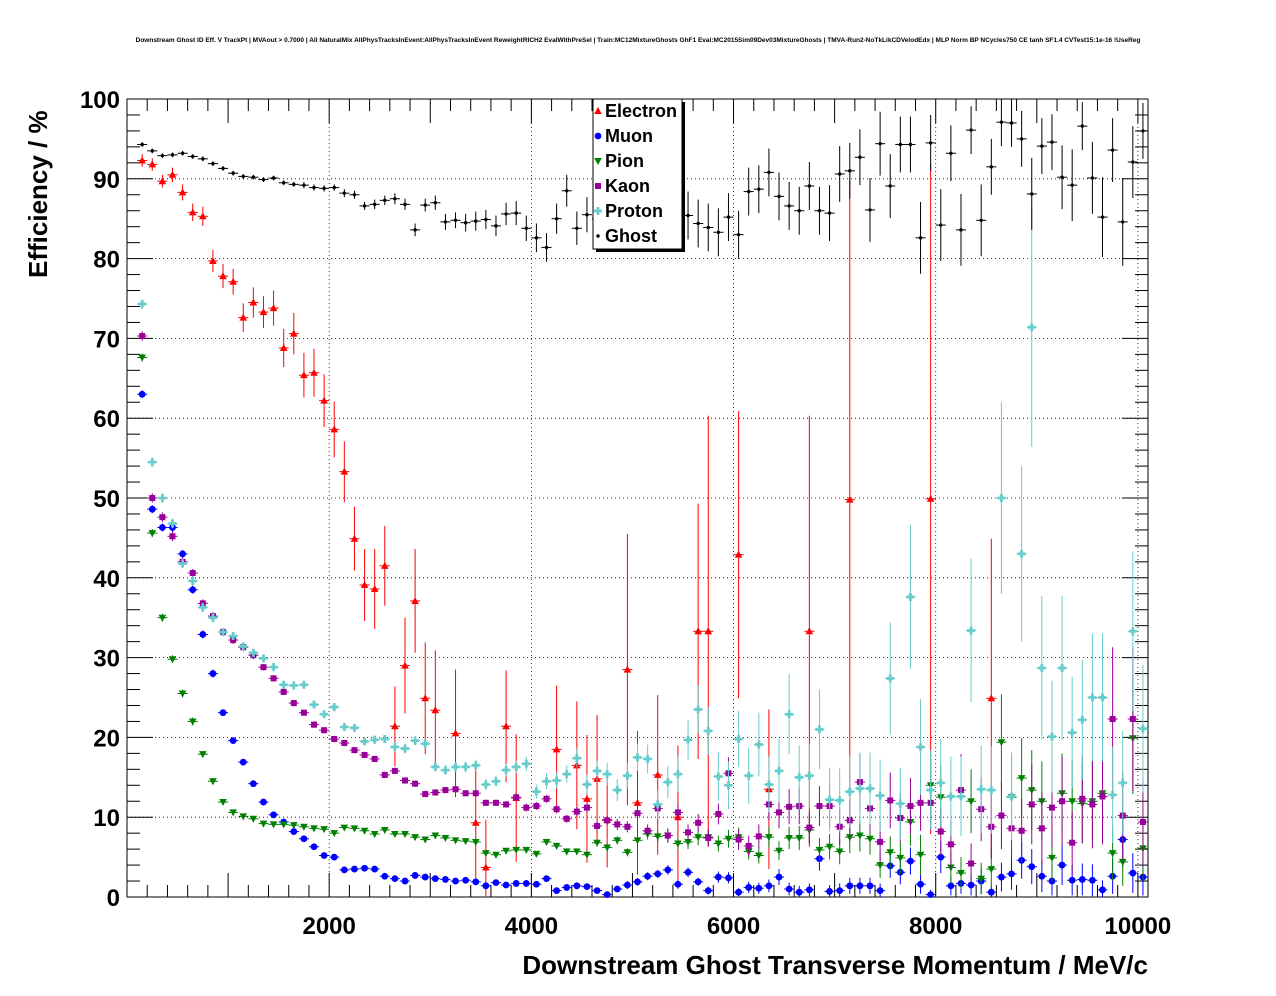 The height and width of the screenshot is (996, 1276). What do you see at coordinates (106, 499) in the screenshot?
I see `y-tick-label: 50` at bounding box center [106, 499].